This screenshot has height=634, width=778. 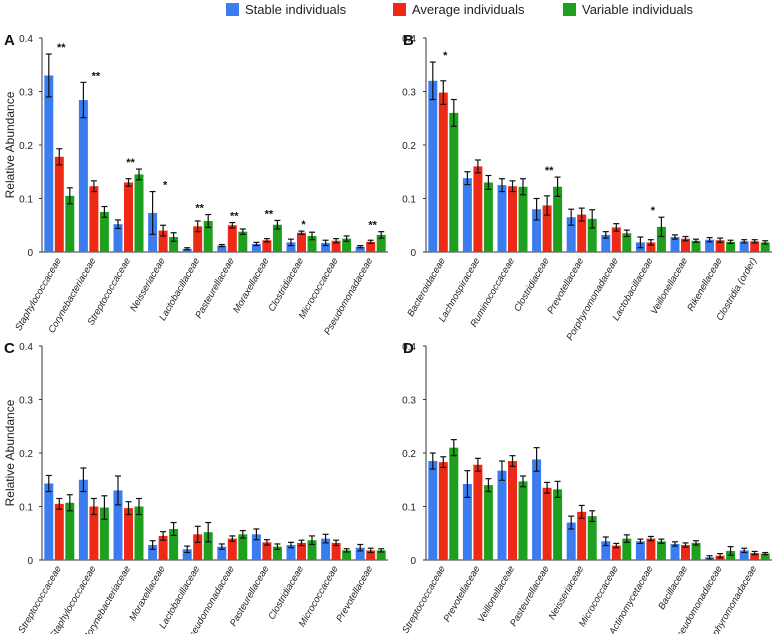 I want to click on legend-swatch-stable, so click(x=232, y=9).